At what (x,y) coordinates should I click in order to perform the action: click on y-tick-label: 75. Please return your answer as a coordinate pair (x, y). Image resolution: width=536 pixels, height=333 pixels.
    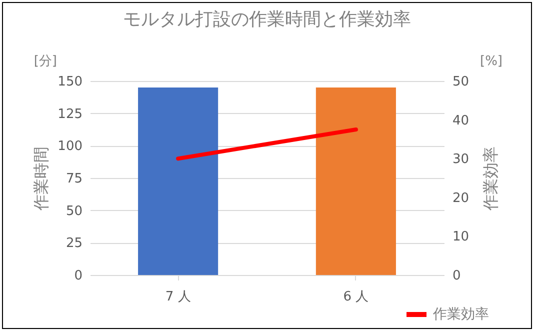
    Looking at the image, I should click on (74, 179).